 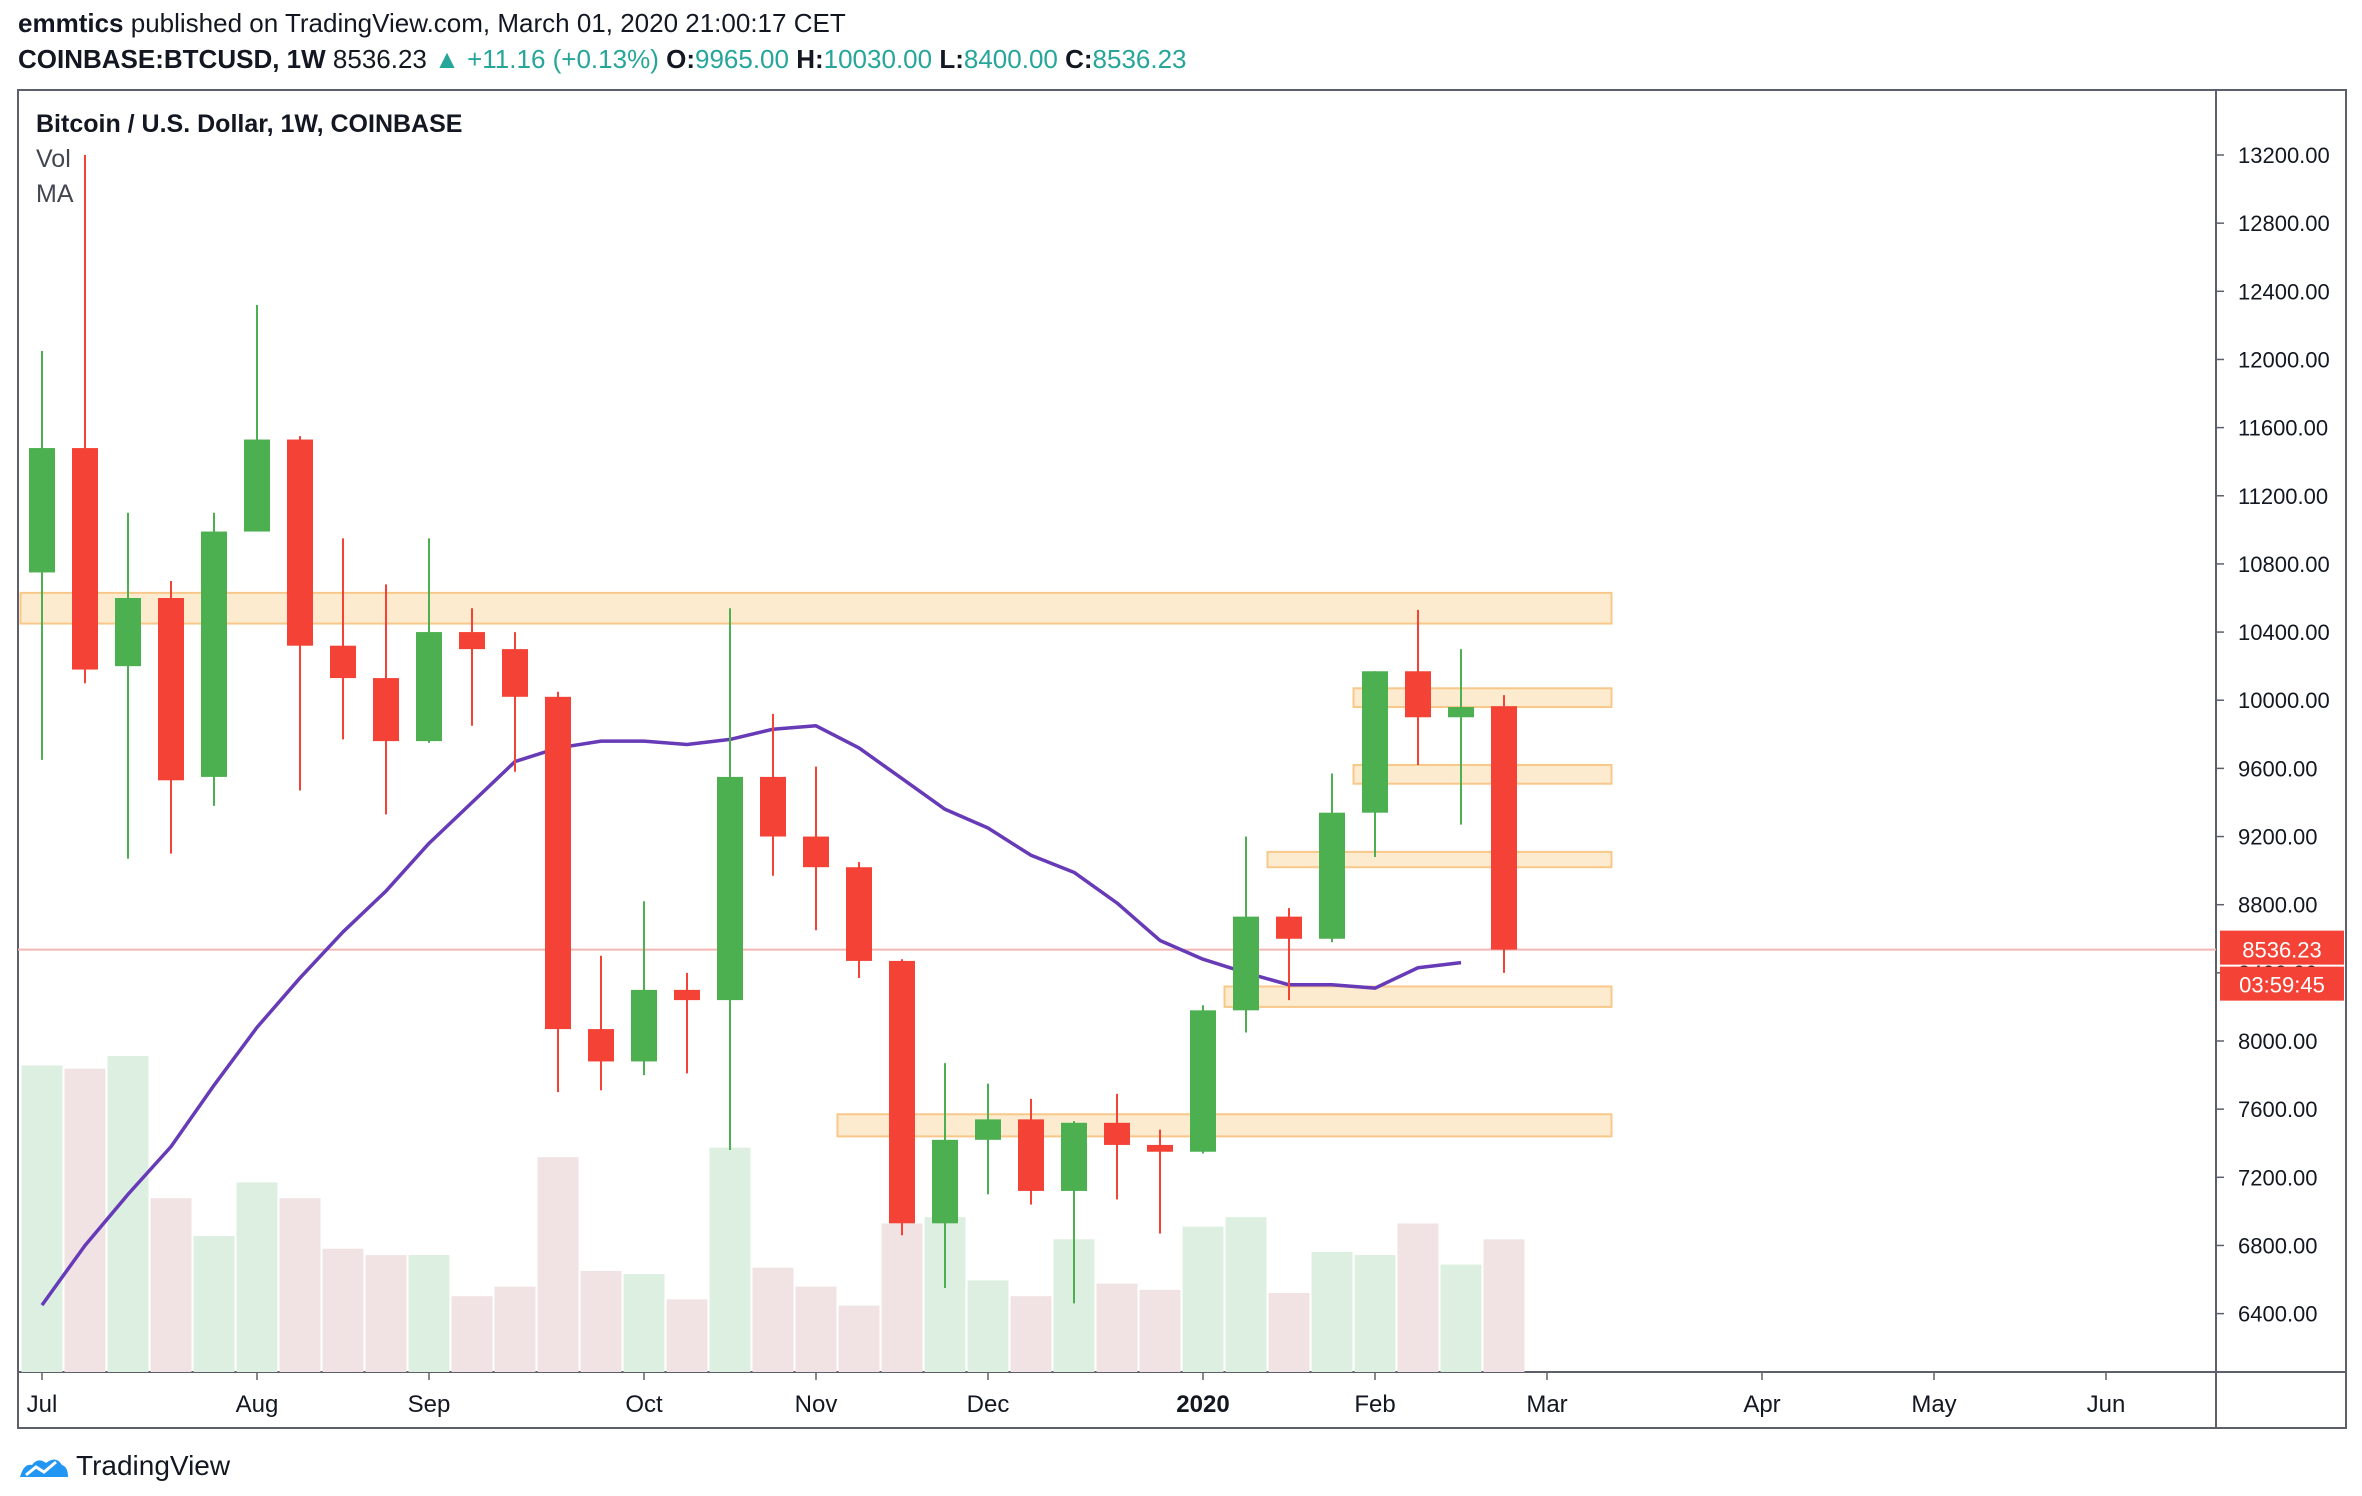 I want to click on chart-legend-title: Bitcoin / U.S. Dollar, 1W, COINBASE, so click(x=249, y=124).